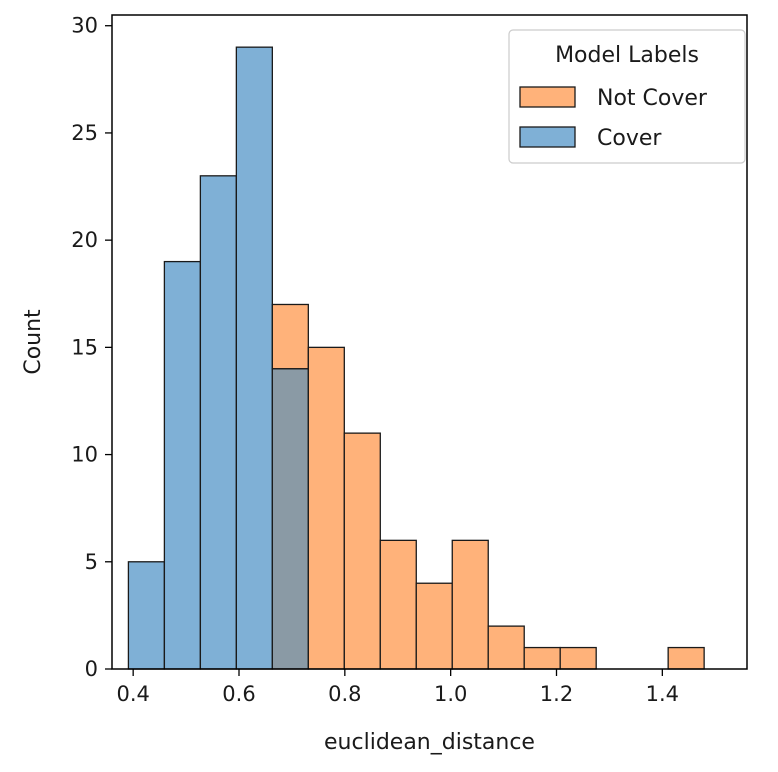  I want to click on legend-title: Model Labels, so click(627, 55).